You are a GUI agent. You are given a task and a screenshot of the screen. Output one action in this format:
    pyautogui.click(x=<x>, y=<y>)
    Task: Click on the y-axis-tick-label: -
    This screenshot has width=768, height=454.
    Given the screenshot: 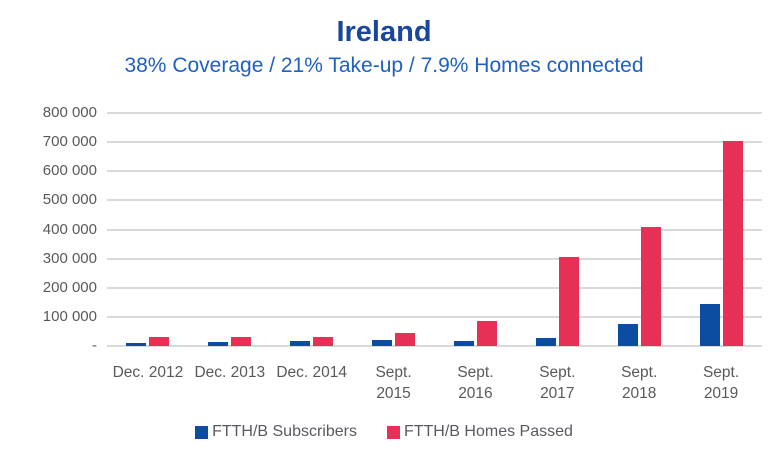 What is the action you would take?
    pyautogui.click(x=94, y=345)
    